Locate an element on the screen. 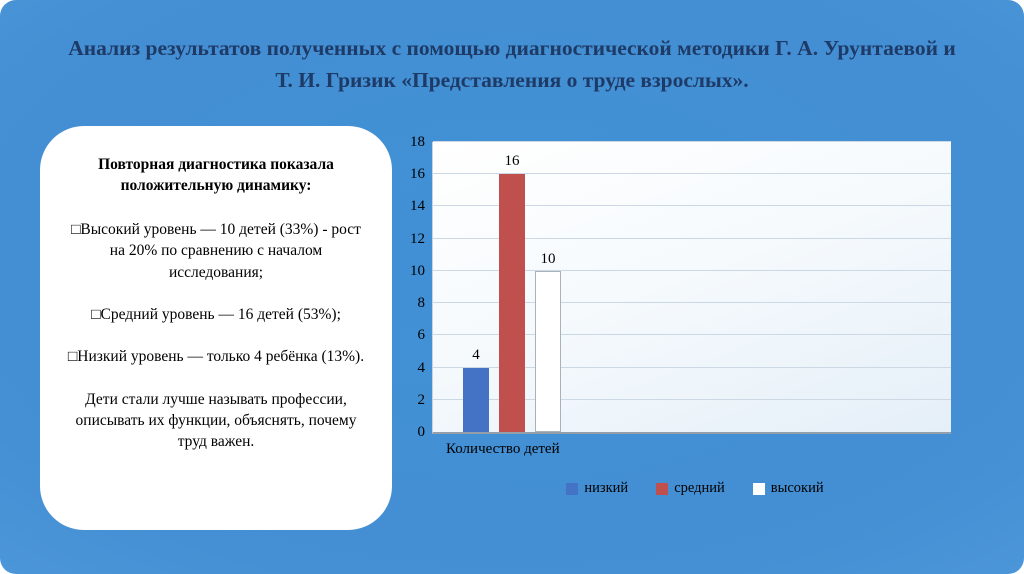 The width and height of the screenshot is (1024, 574). bar-value-label: 4 is located at coordinates (476, 354).